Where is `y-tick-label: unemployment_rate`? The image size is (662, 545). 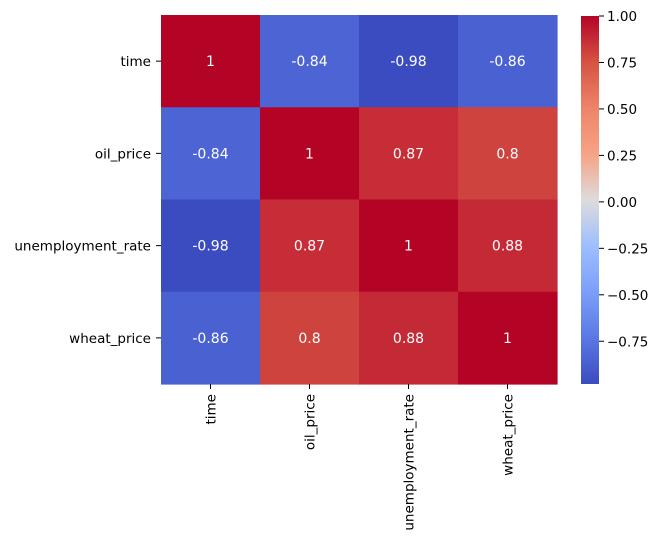
y-tick-label: unemployment_rate is located at coordinates (82, 247).